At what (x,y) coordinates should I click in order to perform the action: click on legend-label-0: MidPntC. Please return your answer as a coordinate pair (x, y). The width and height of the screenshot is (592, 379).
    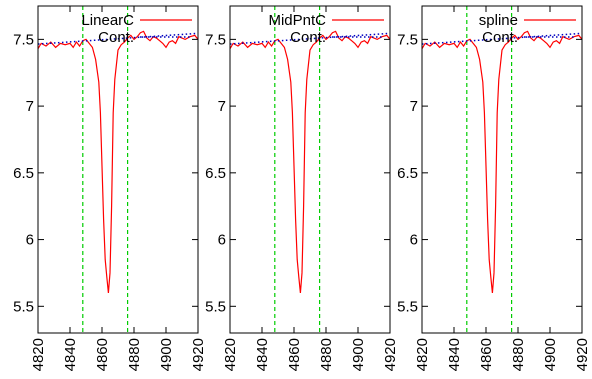
    Looking at the image, I should click on (297, 20).